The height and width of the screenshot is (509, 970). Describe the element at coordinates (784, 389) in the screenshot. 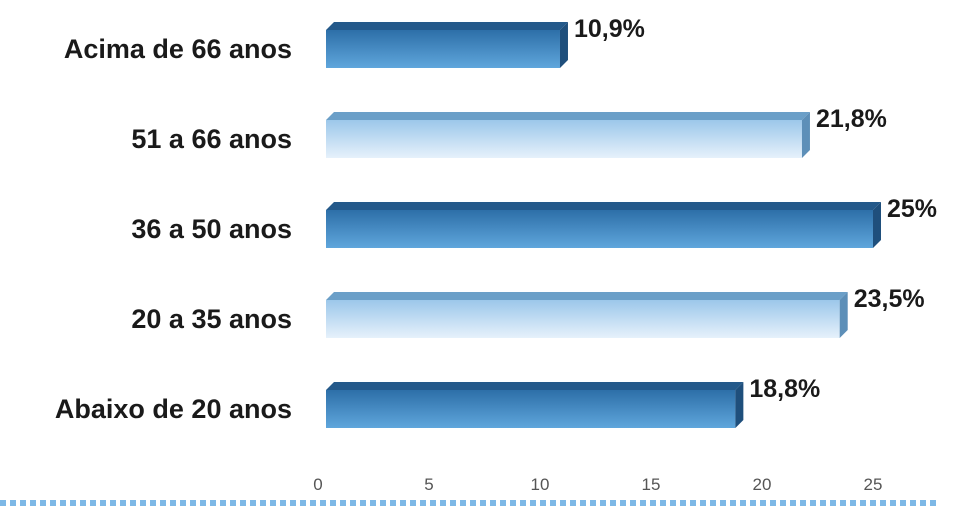

I see `data-label: 18,8%` at that location.